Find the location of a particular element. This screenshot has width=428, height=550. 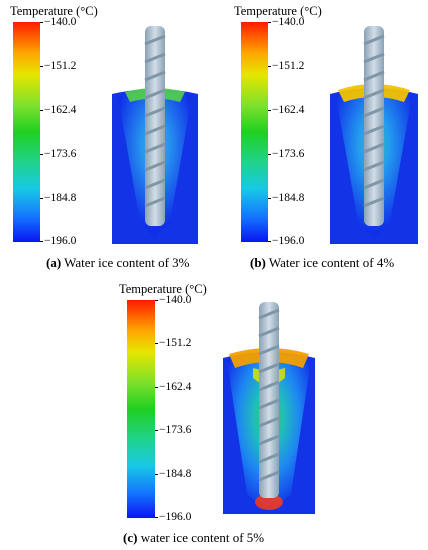

caption-text: Water ice content of 3% is located at coordinates (125, 262).